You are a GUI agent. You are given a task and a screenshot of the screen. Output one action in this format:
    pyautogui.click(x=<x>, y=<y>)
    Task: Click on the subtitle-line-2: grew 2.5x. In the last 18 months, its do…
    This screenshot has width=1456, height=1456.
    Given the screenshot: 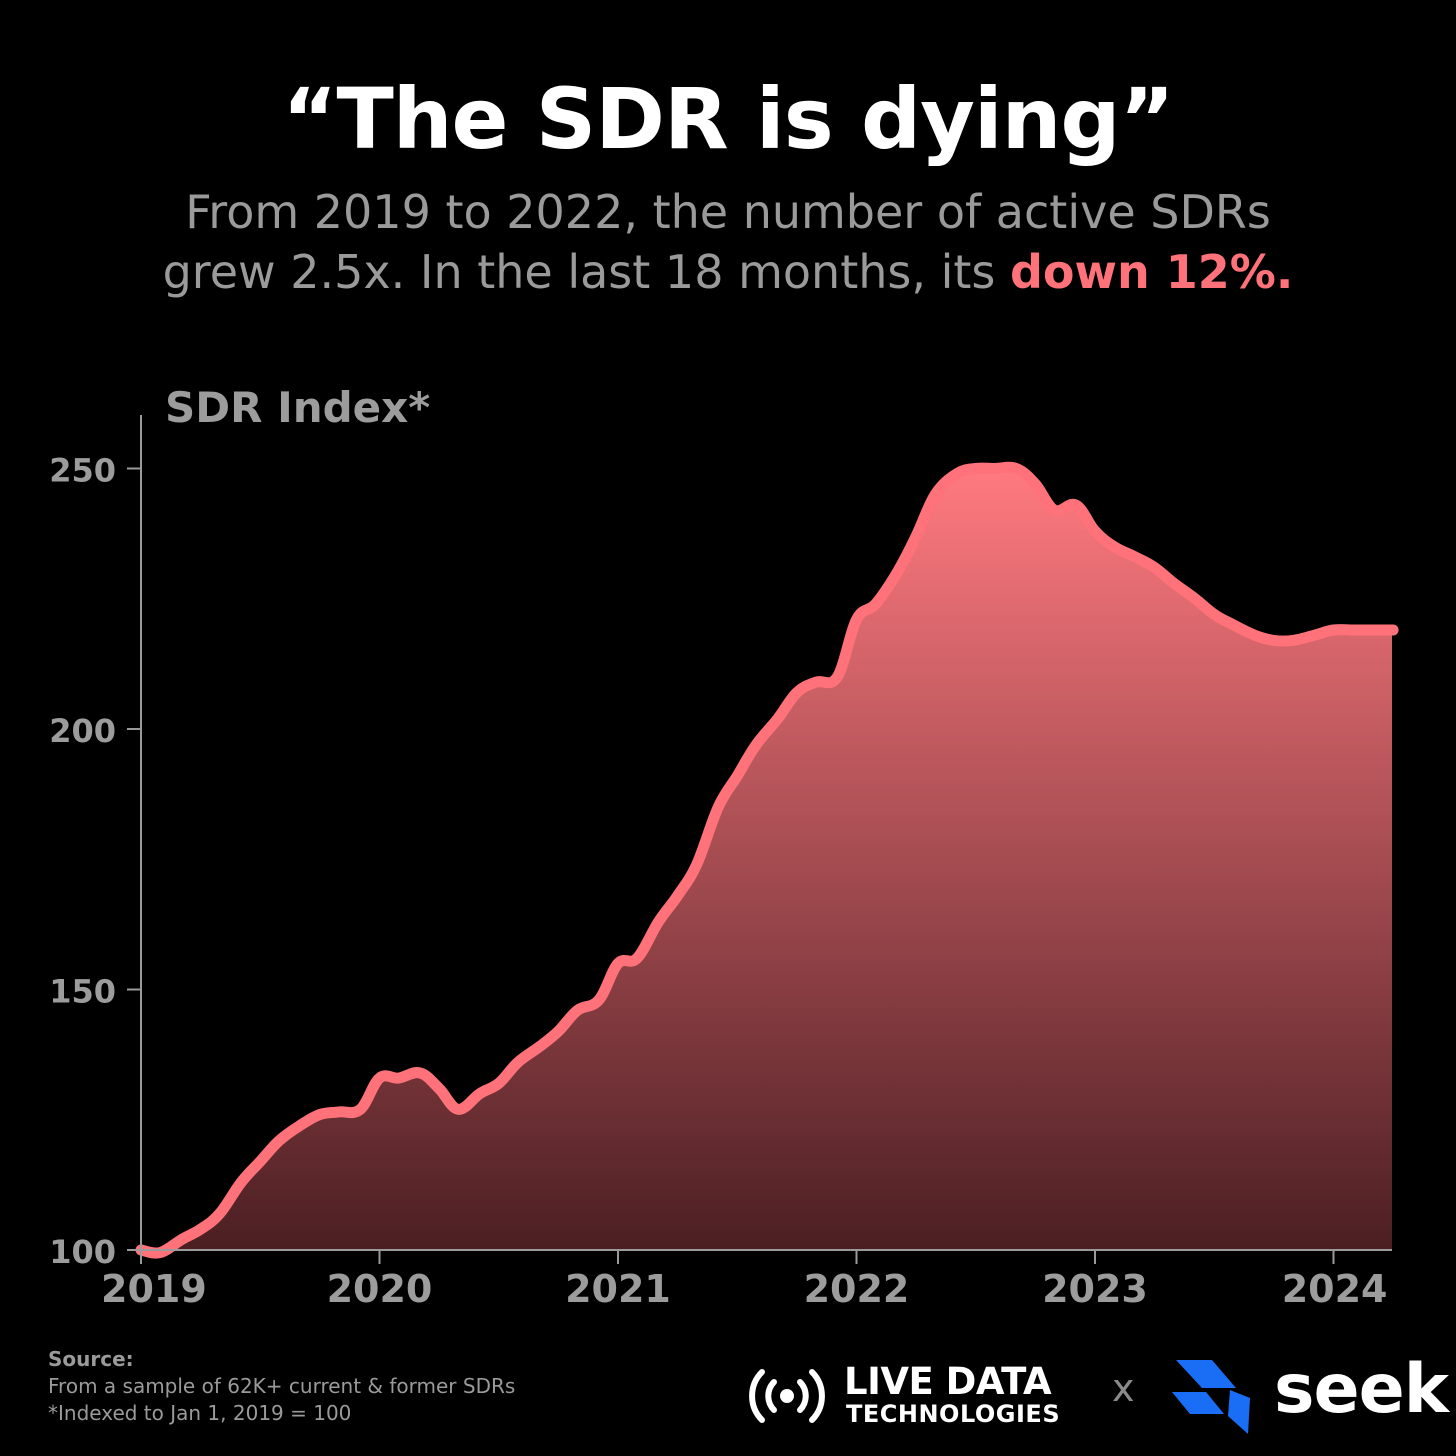 What is the action you would take?
    pyautogui.click(x=728, y=272)
    